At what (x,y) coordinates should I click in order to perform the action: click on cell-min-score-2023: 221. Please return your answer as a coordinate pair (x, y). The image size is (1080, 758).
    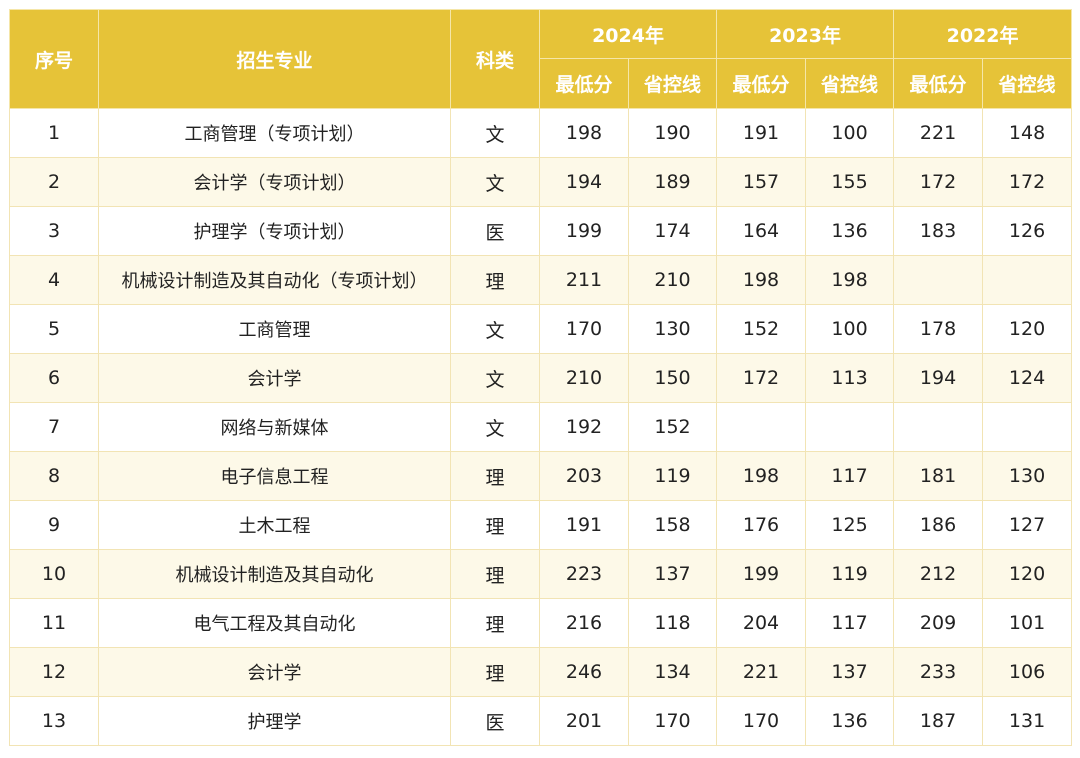
    Looking at the image, I should click on (761, 672).